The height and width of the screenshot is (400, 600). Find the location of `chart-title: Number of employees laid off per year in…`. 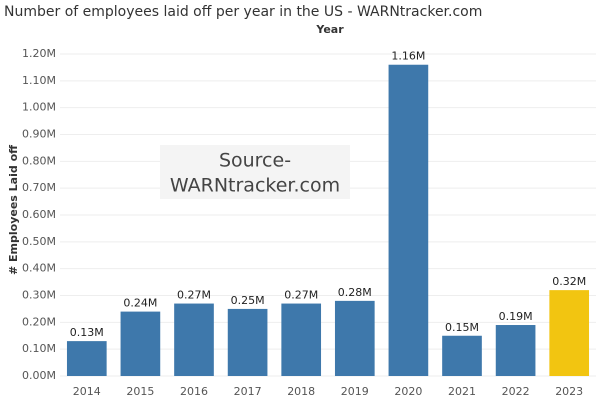

chart-title: Number of employees laid off per year in… is located at coordinates (243, 12).